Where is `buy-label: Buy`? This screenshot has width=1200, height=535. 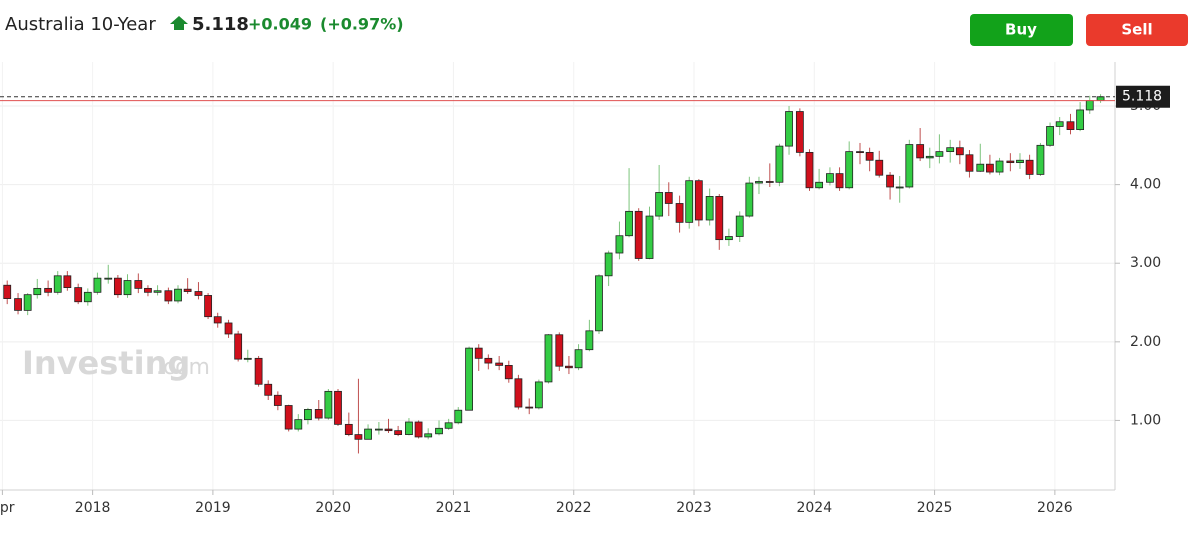
buy-label: Buy is located at coordinates (1021, 30).